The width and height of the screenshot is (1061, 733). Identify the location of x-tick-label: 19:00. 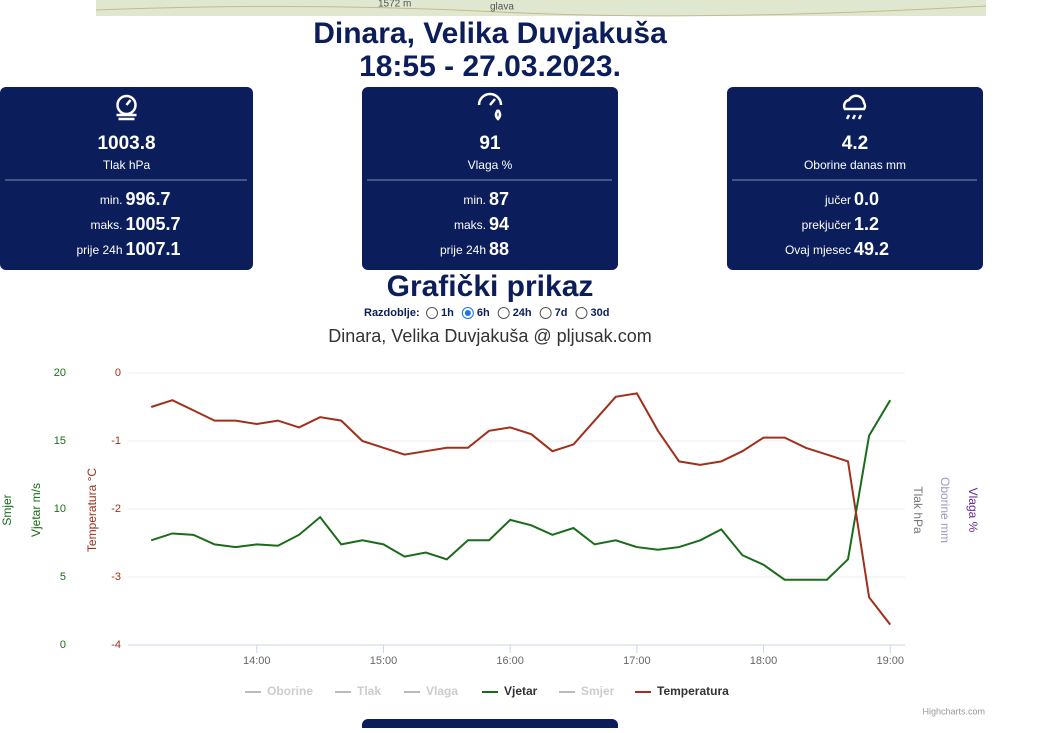
(890, 661).